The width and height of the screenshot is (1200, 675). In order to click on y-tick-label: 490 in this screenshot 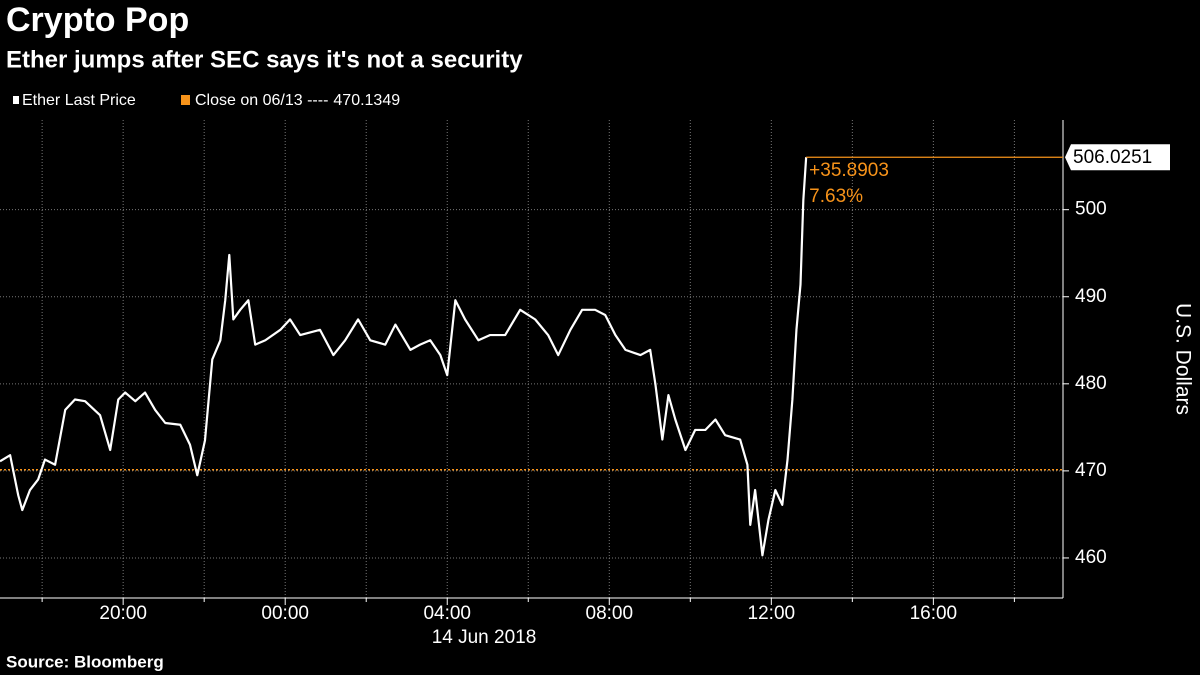, I will do `click(1091, 296)`.